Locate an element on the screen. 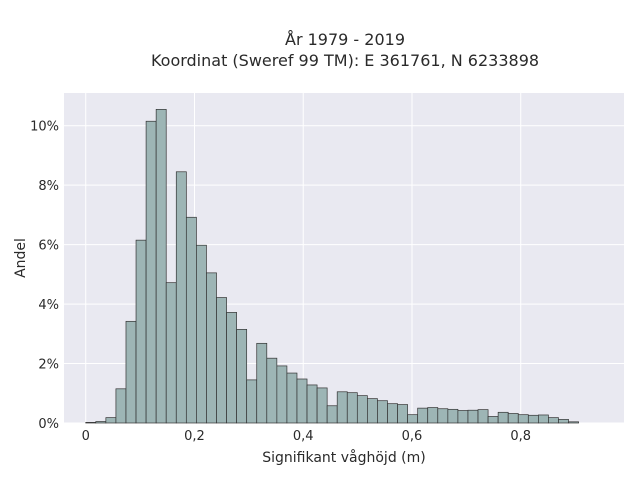  y-axis-ticks: 0% 2% 4% 6% 8% 10% is located at coordinates (44, 276).